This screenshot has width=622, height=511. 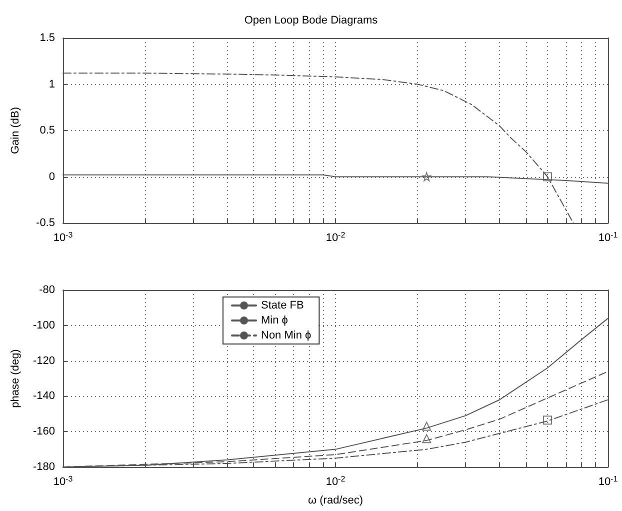 What do you see at coordinates (45, 223) in the screenshot?
I see `y-tick-label: -0.5` at bounding box center [45, 223].